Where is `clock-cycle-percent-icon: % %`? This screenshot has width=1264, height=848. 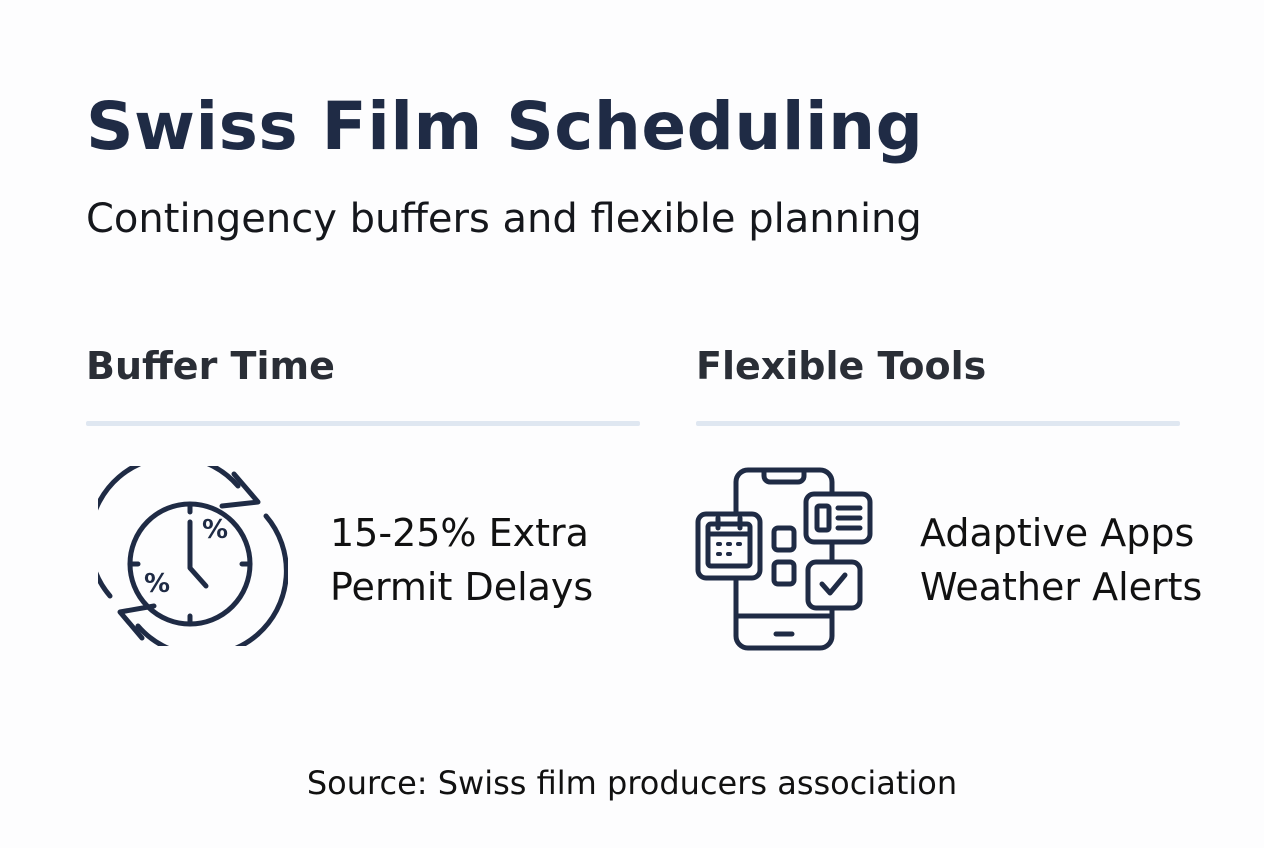 clock-cycle-percent-icon: % % is located at coordinates (193, 556).